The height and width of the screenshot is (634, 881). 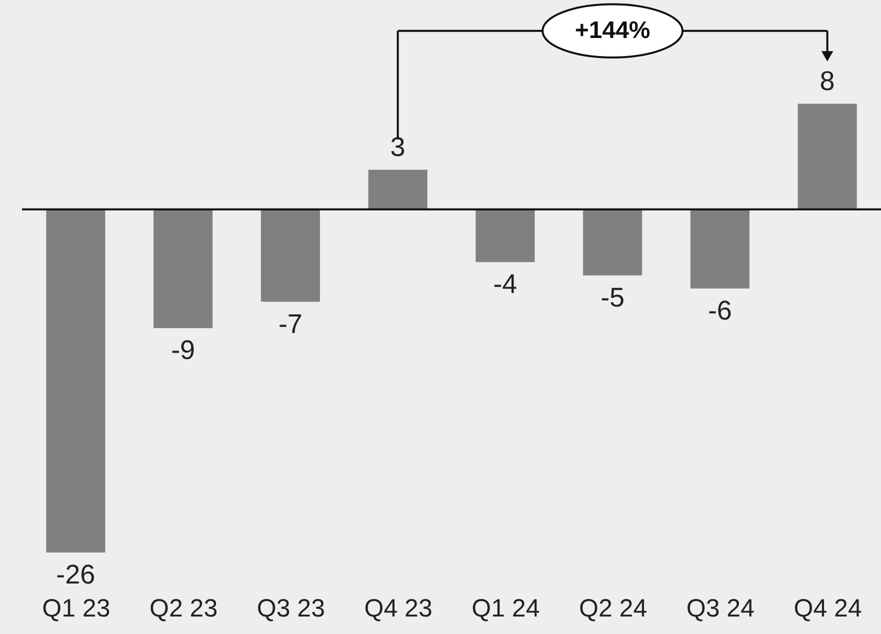 What do you see at coordinates (613, 608) in the screenshot?
I see `x-tick-label: Q2 24` at bounding box center [613, 608].